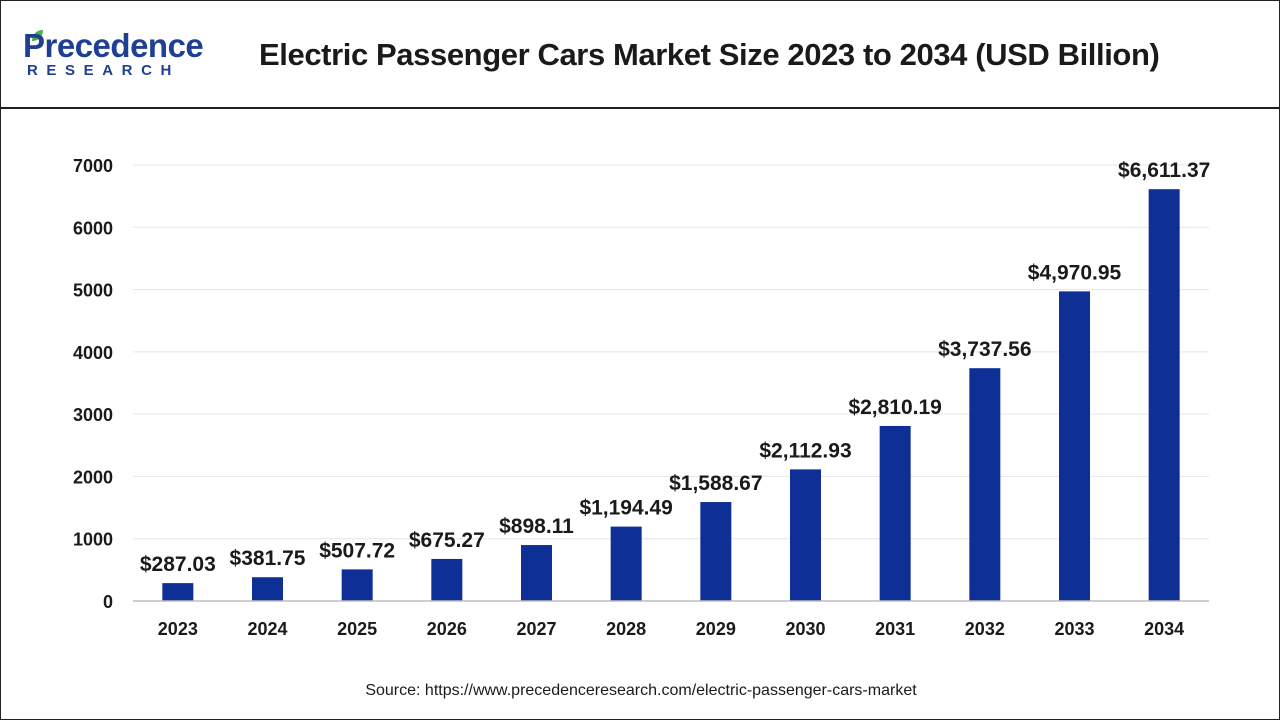 The height and width of the screenshot is (720, 1280). Describe the element at coordinates (805, 629) in the screenshot. I see `x-tick-label: 2030` at that location.